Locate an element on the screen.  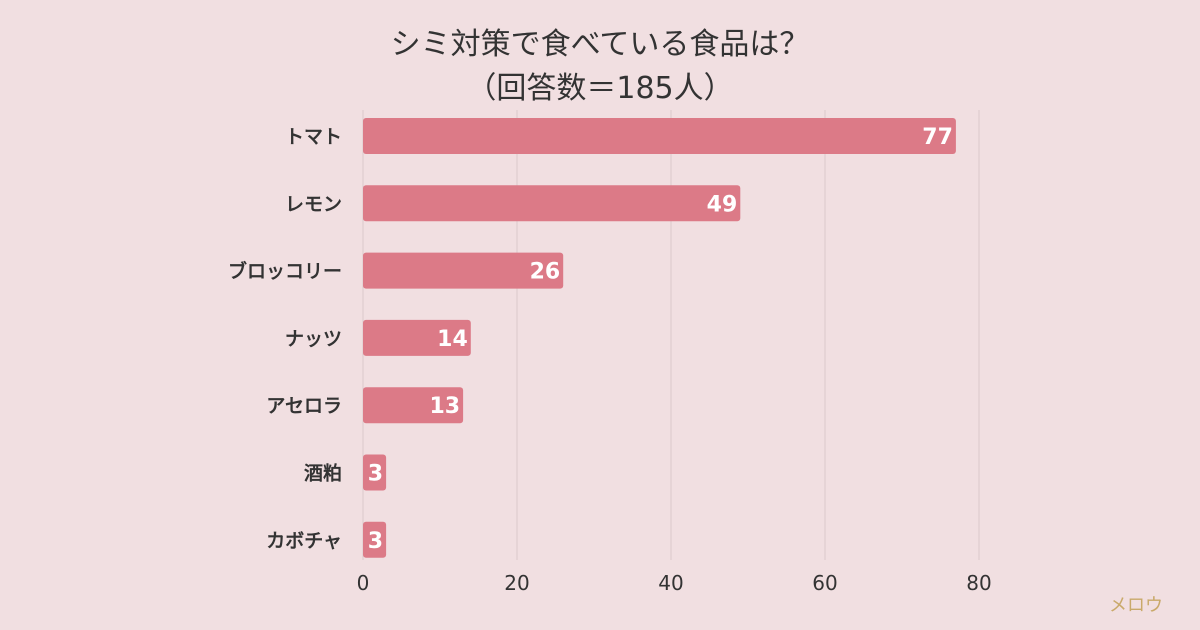
x-tick-label: 60 is located at coordinates (824, 583).